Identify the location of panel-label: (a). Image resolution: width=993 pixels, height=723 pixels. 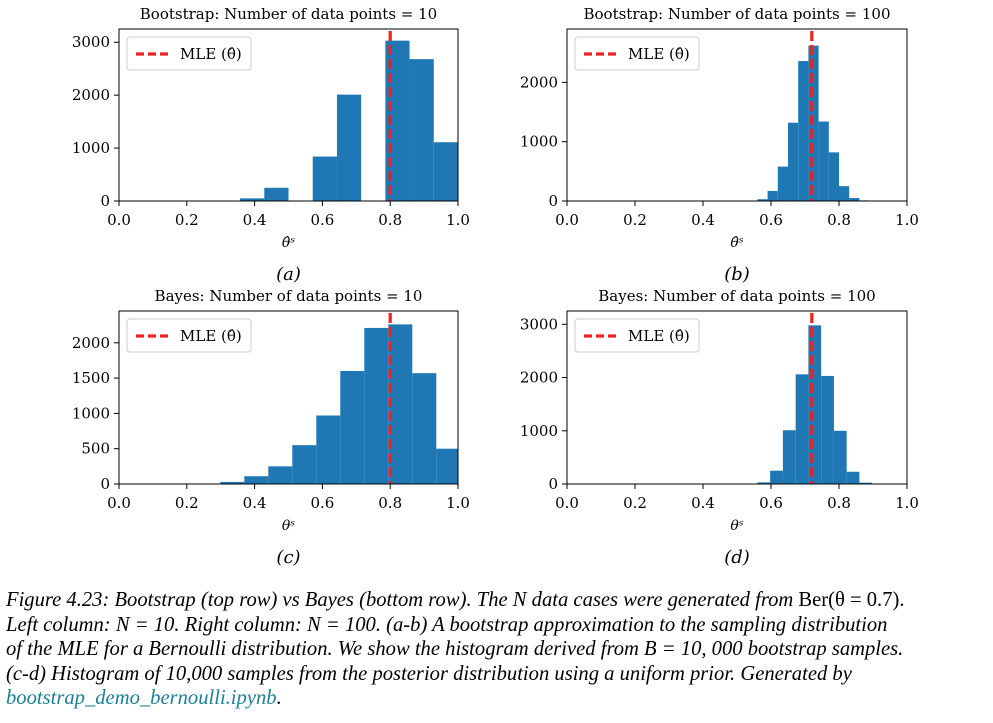
(288, 274).